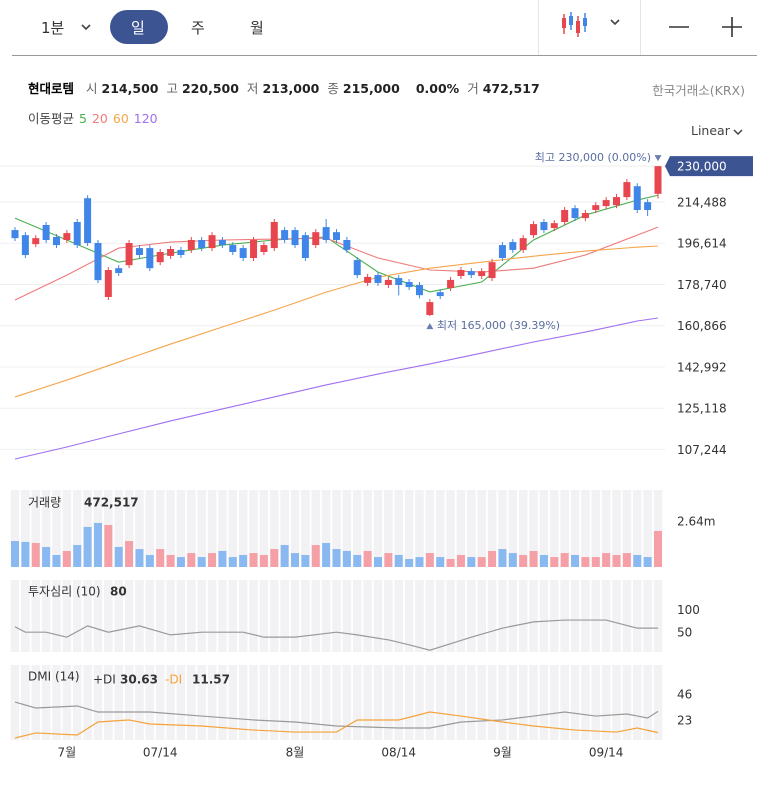 The height and width of the screenshot is (791, 773). Describe the element at coordinates (83, 118) in the screenshot. I see `legend-entry: 5` at that location.